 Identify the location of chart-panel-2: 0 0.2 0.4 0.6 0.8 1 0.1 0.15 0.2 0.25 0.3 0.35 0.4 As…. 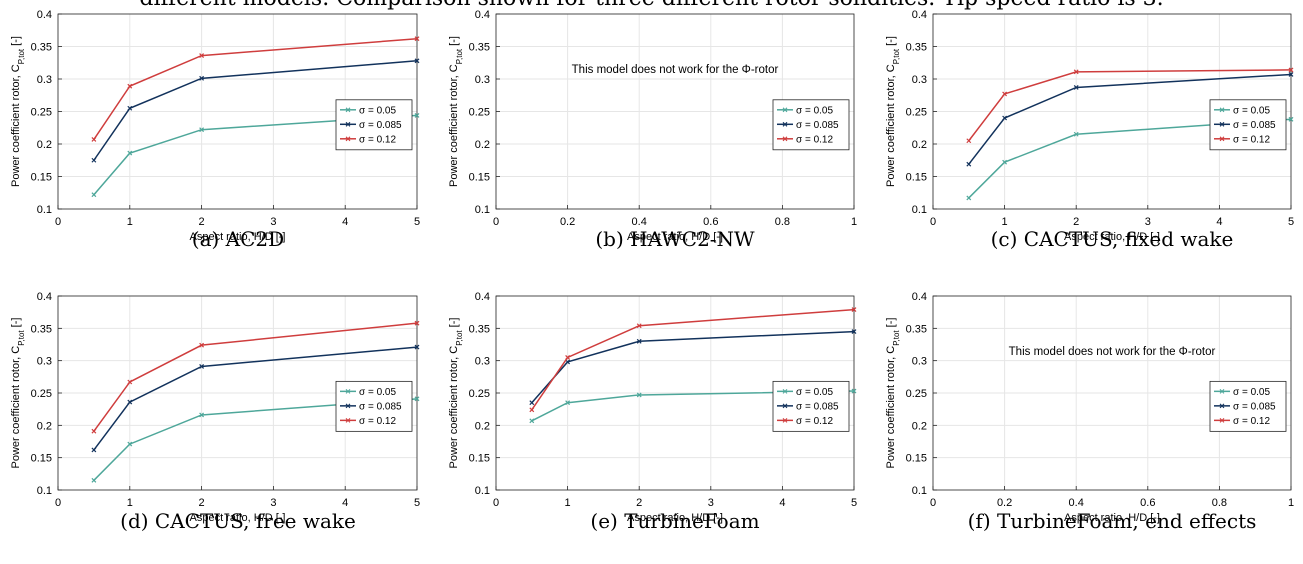
(652, 130).